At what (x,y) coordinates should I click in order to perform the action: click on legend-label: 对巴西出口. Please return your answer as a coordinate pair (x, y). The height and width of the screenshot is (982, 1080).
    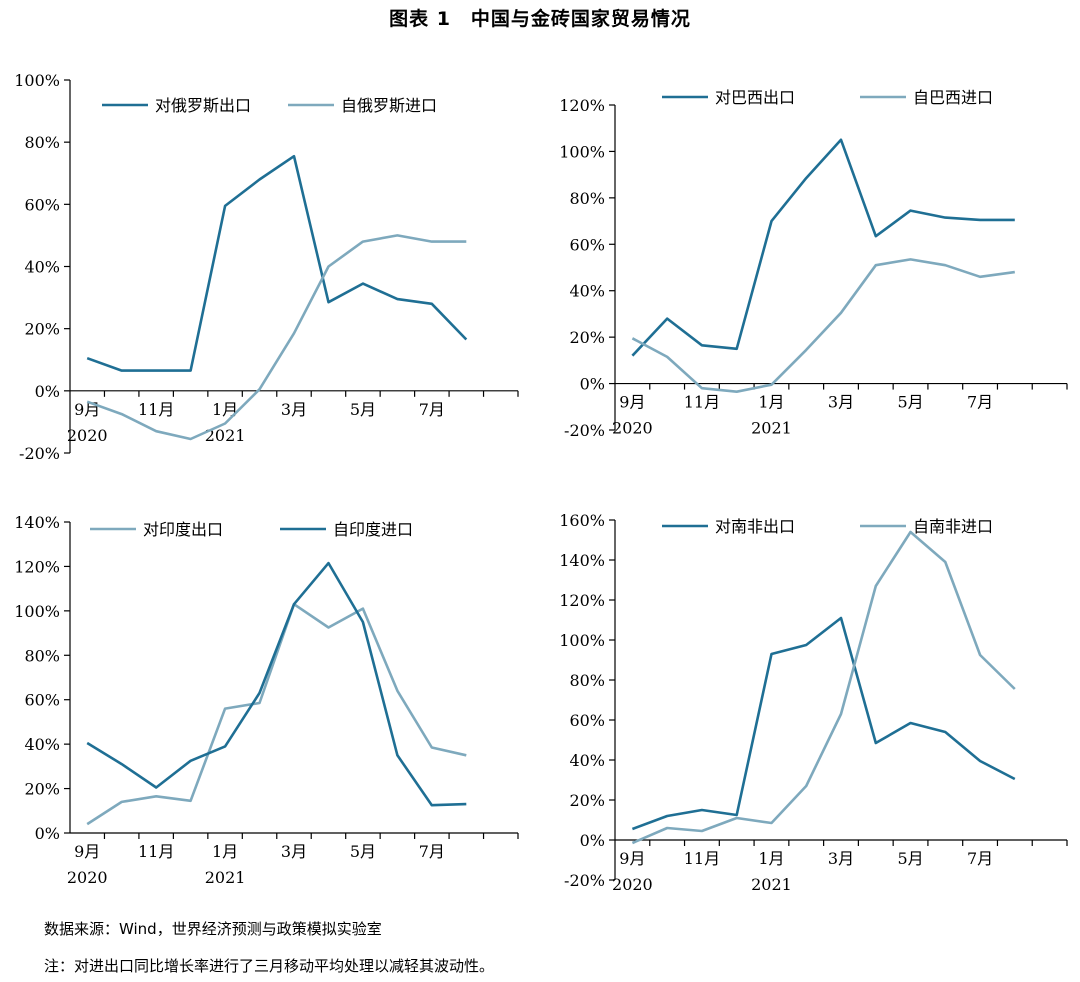
    Looking at the image, I should click on (755, 97).